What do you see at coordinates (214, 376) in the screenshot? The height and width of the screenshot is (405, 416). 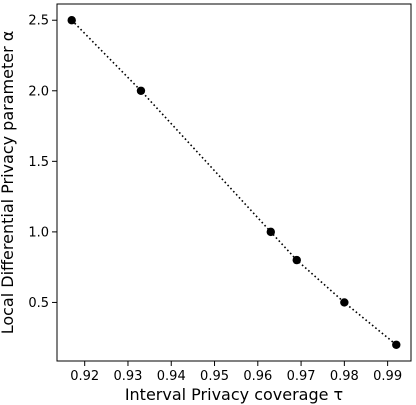 I see `x-tick-label: 0.95` at bounding box center [214, 376].